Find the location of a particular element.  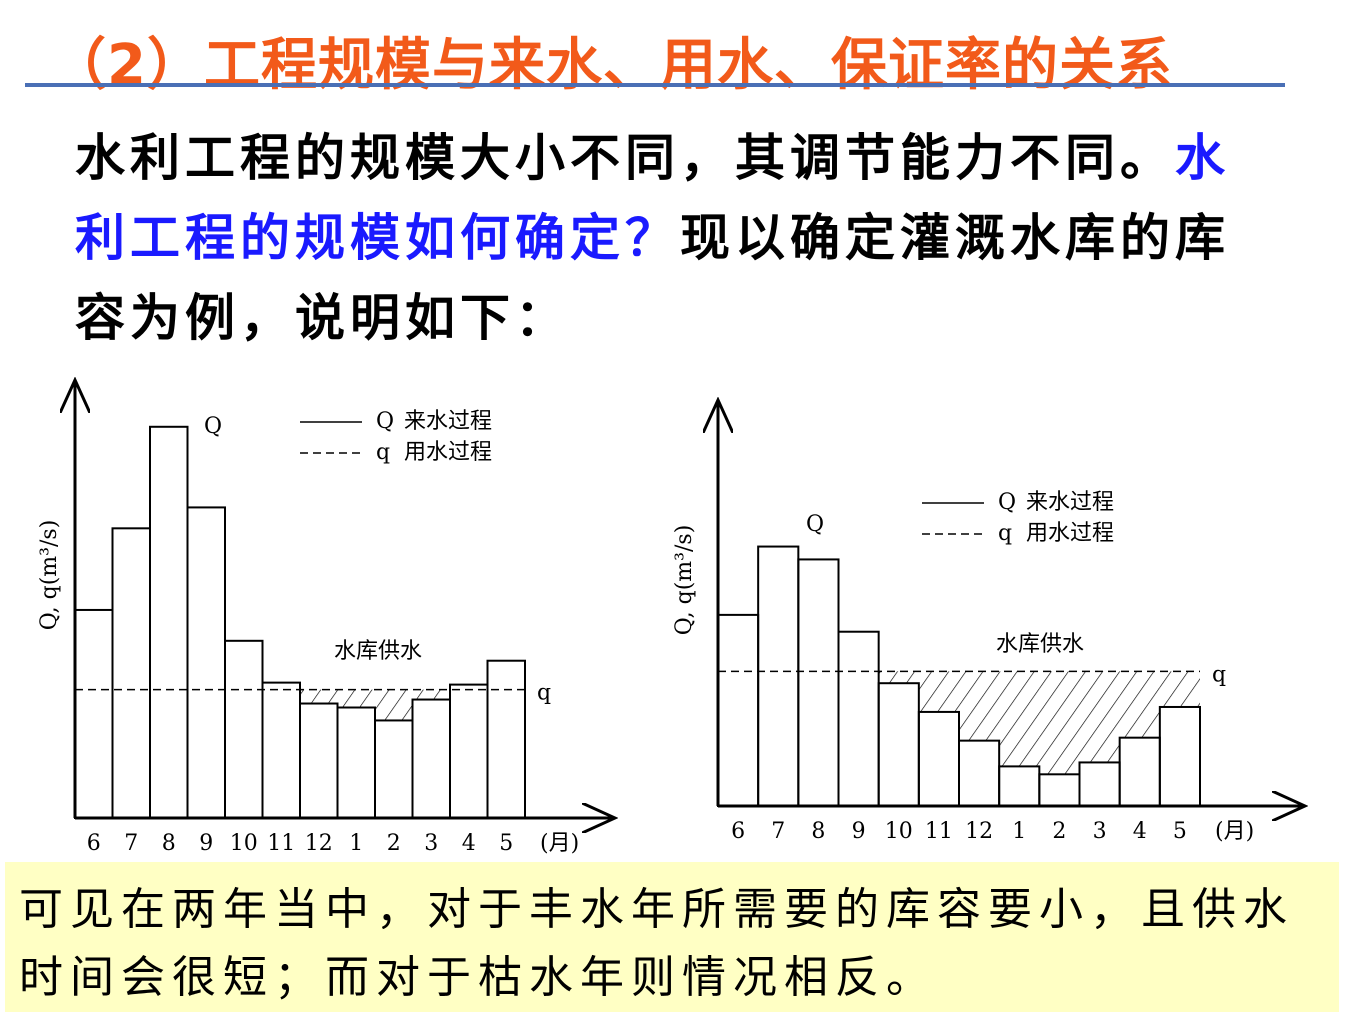

title-underline is located at coordinates (655, 85).